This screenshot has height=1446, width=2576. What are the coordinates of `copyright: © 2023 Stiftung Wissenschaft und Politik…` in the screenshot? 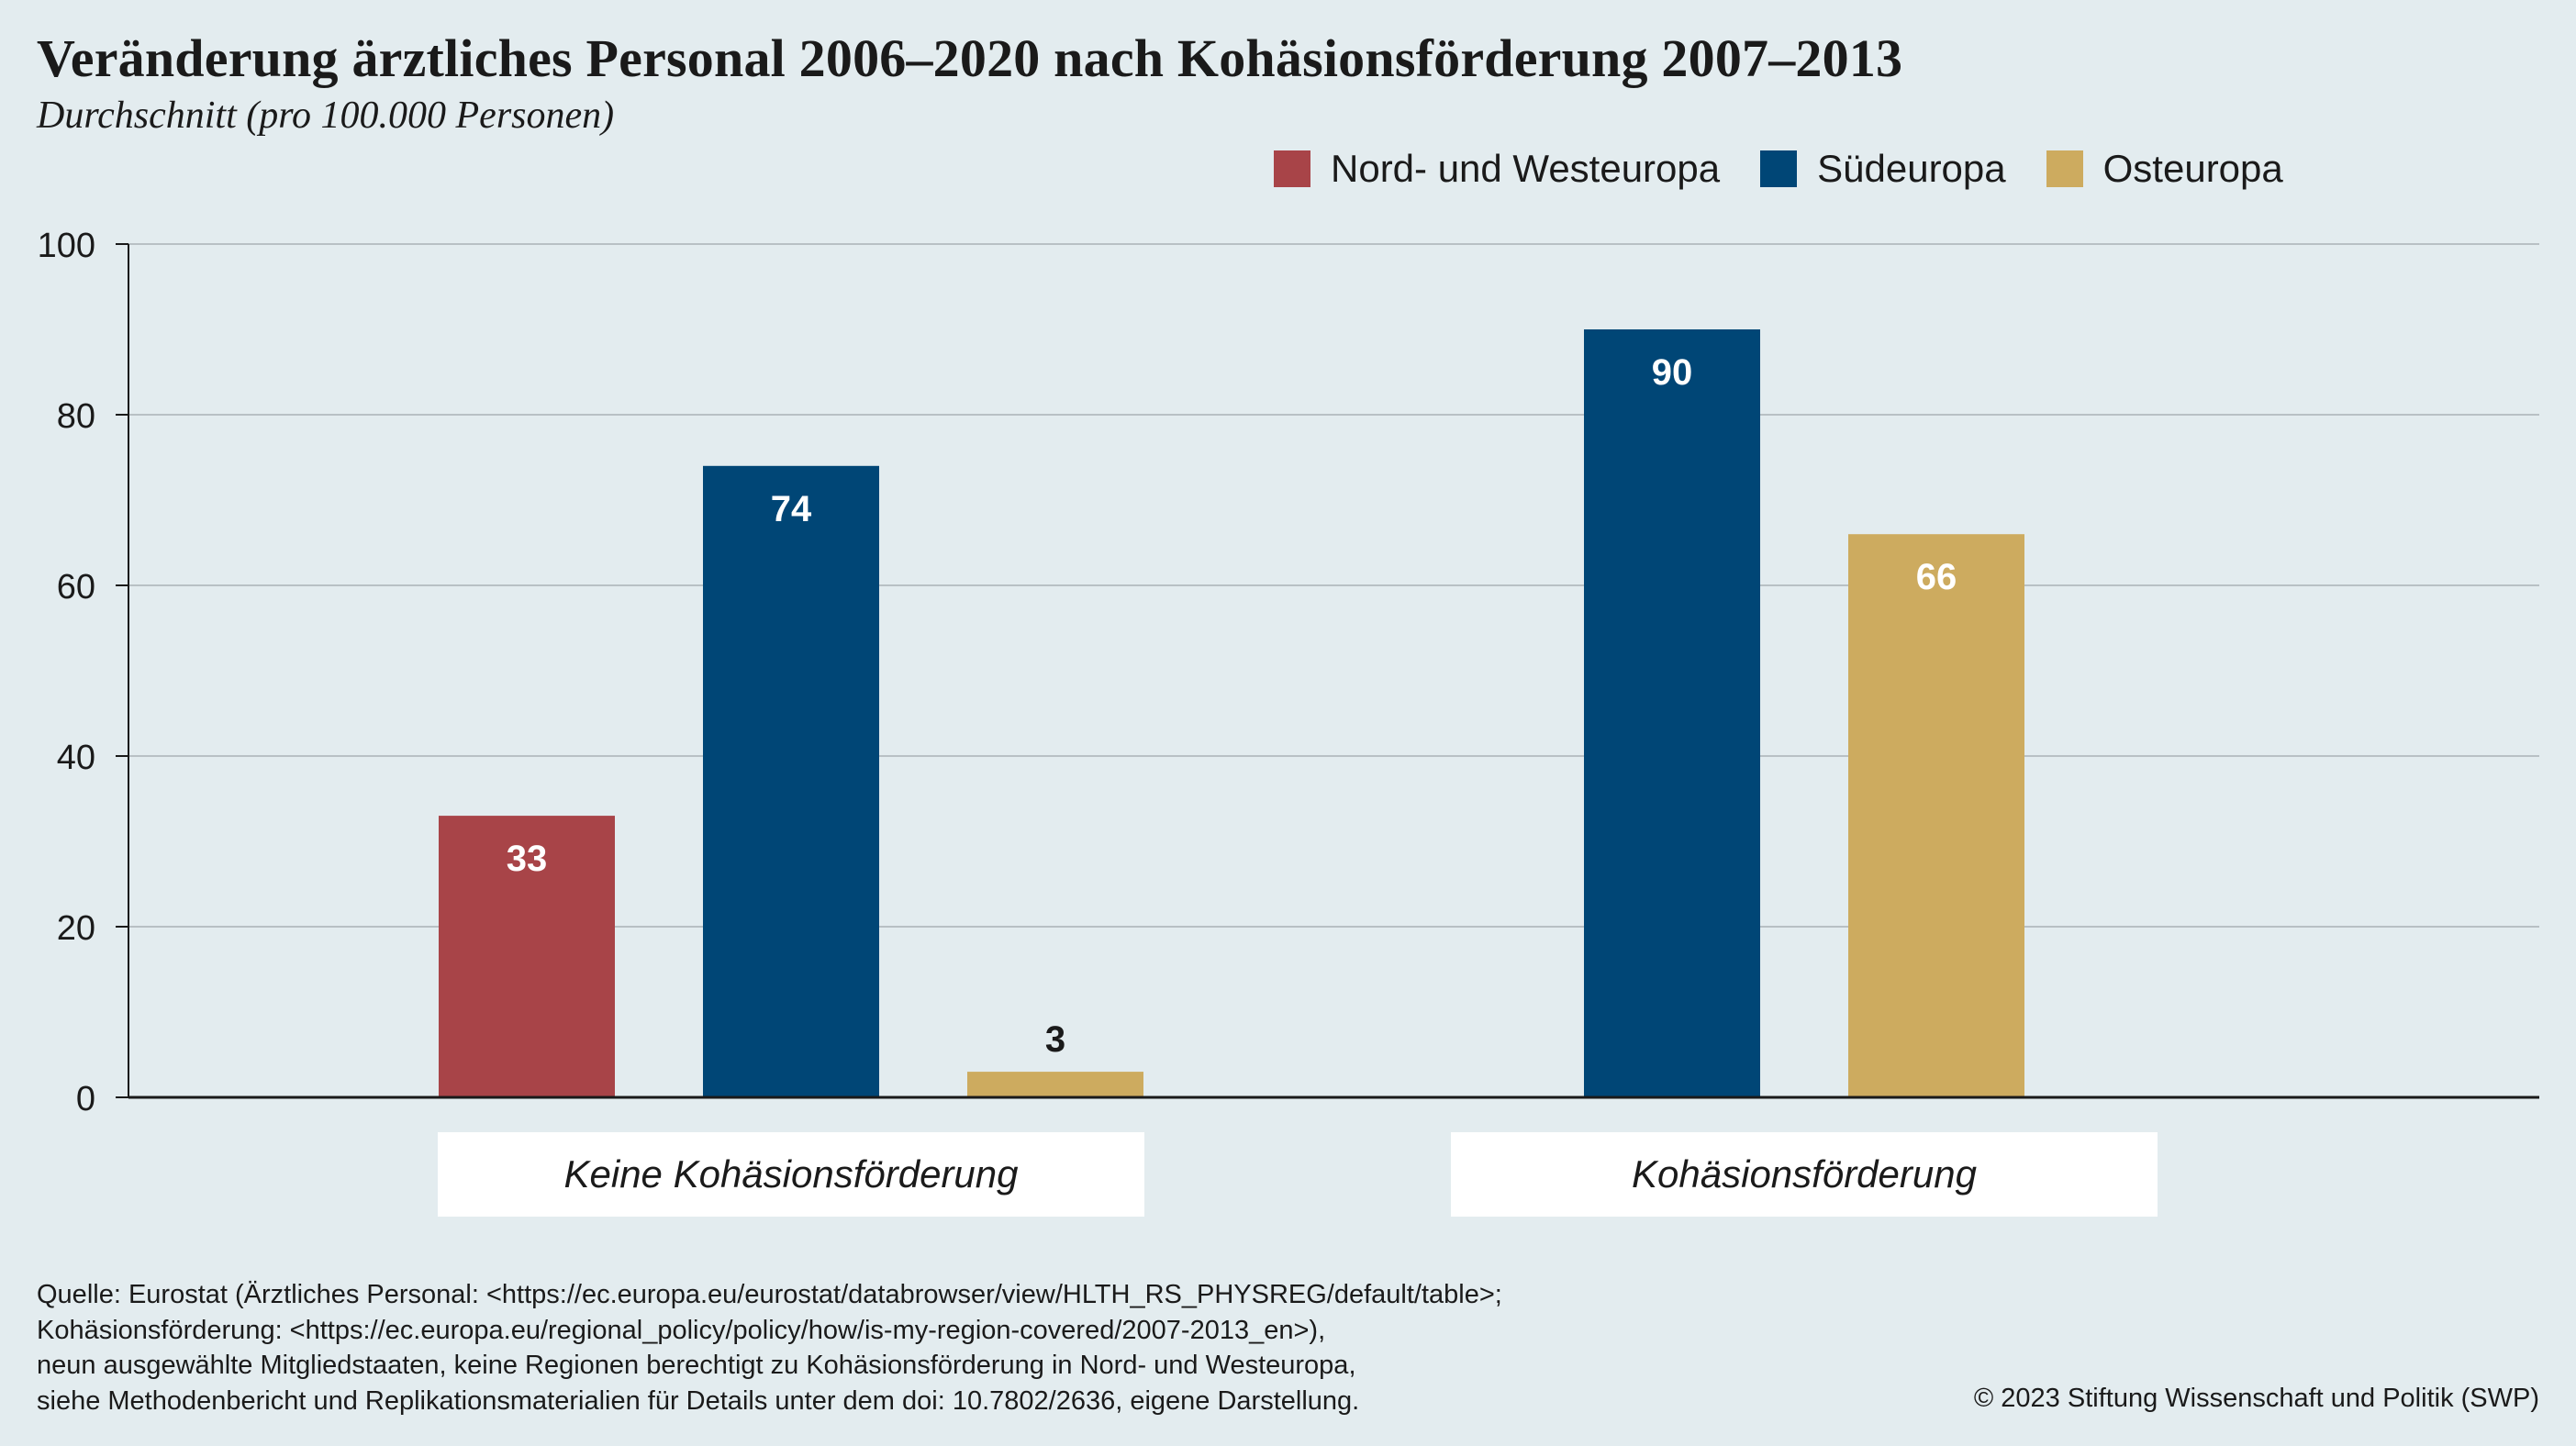 It's located at (2256, 1398).